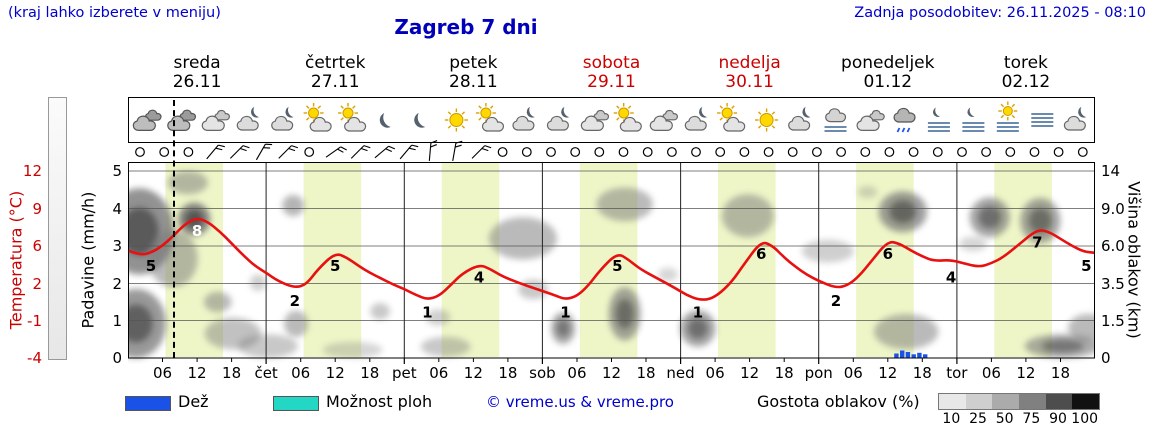 The width and height of the screenshot is (1152, 443). I want to click on day-date: 29.11, so click(611, 82).